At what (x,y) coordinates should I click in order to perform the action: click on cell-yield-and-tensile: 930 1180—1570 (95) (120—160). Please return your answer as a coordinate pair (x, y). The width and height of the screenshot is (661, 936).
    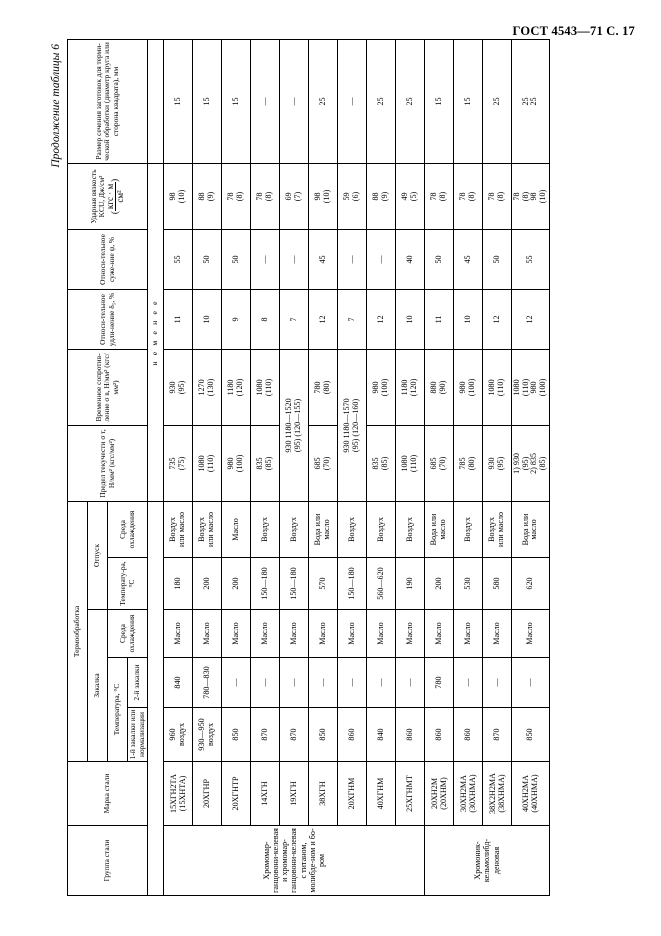
    Looking at the image, I should click on (352, 425).